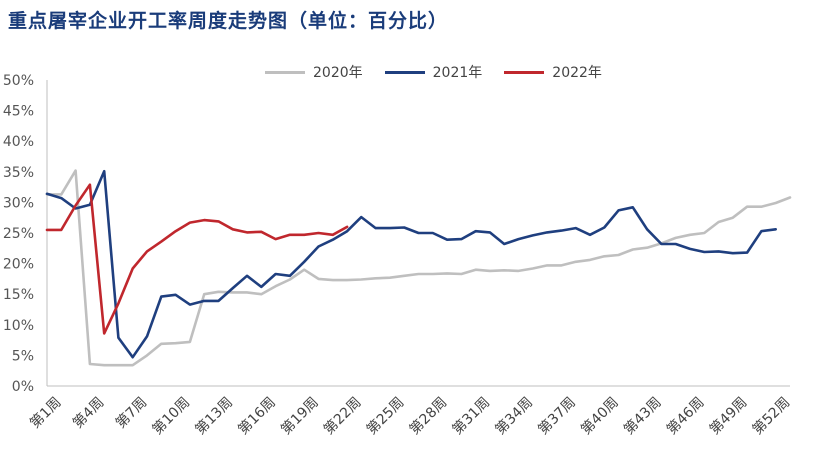  I want to click on legend-label-2020: 2020年, so click(338, 73).